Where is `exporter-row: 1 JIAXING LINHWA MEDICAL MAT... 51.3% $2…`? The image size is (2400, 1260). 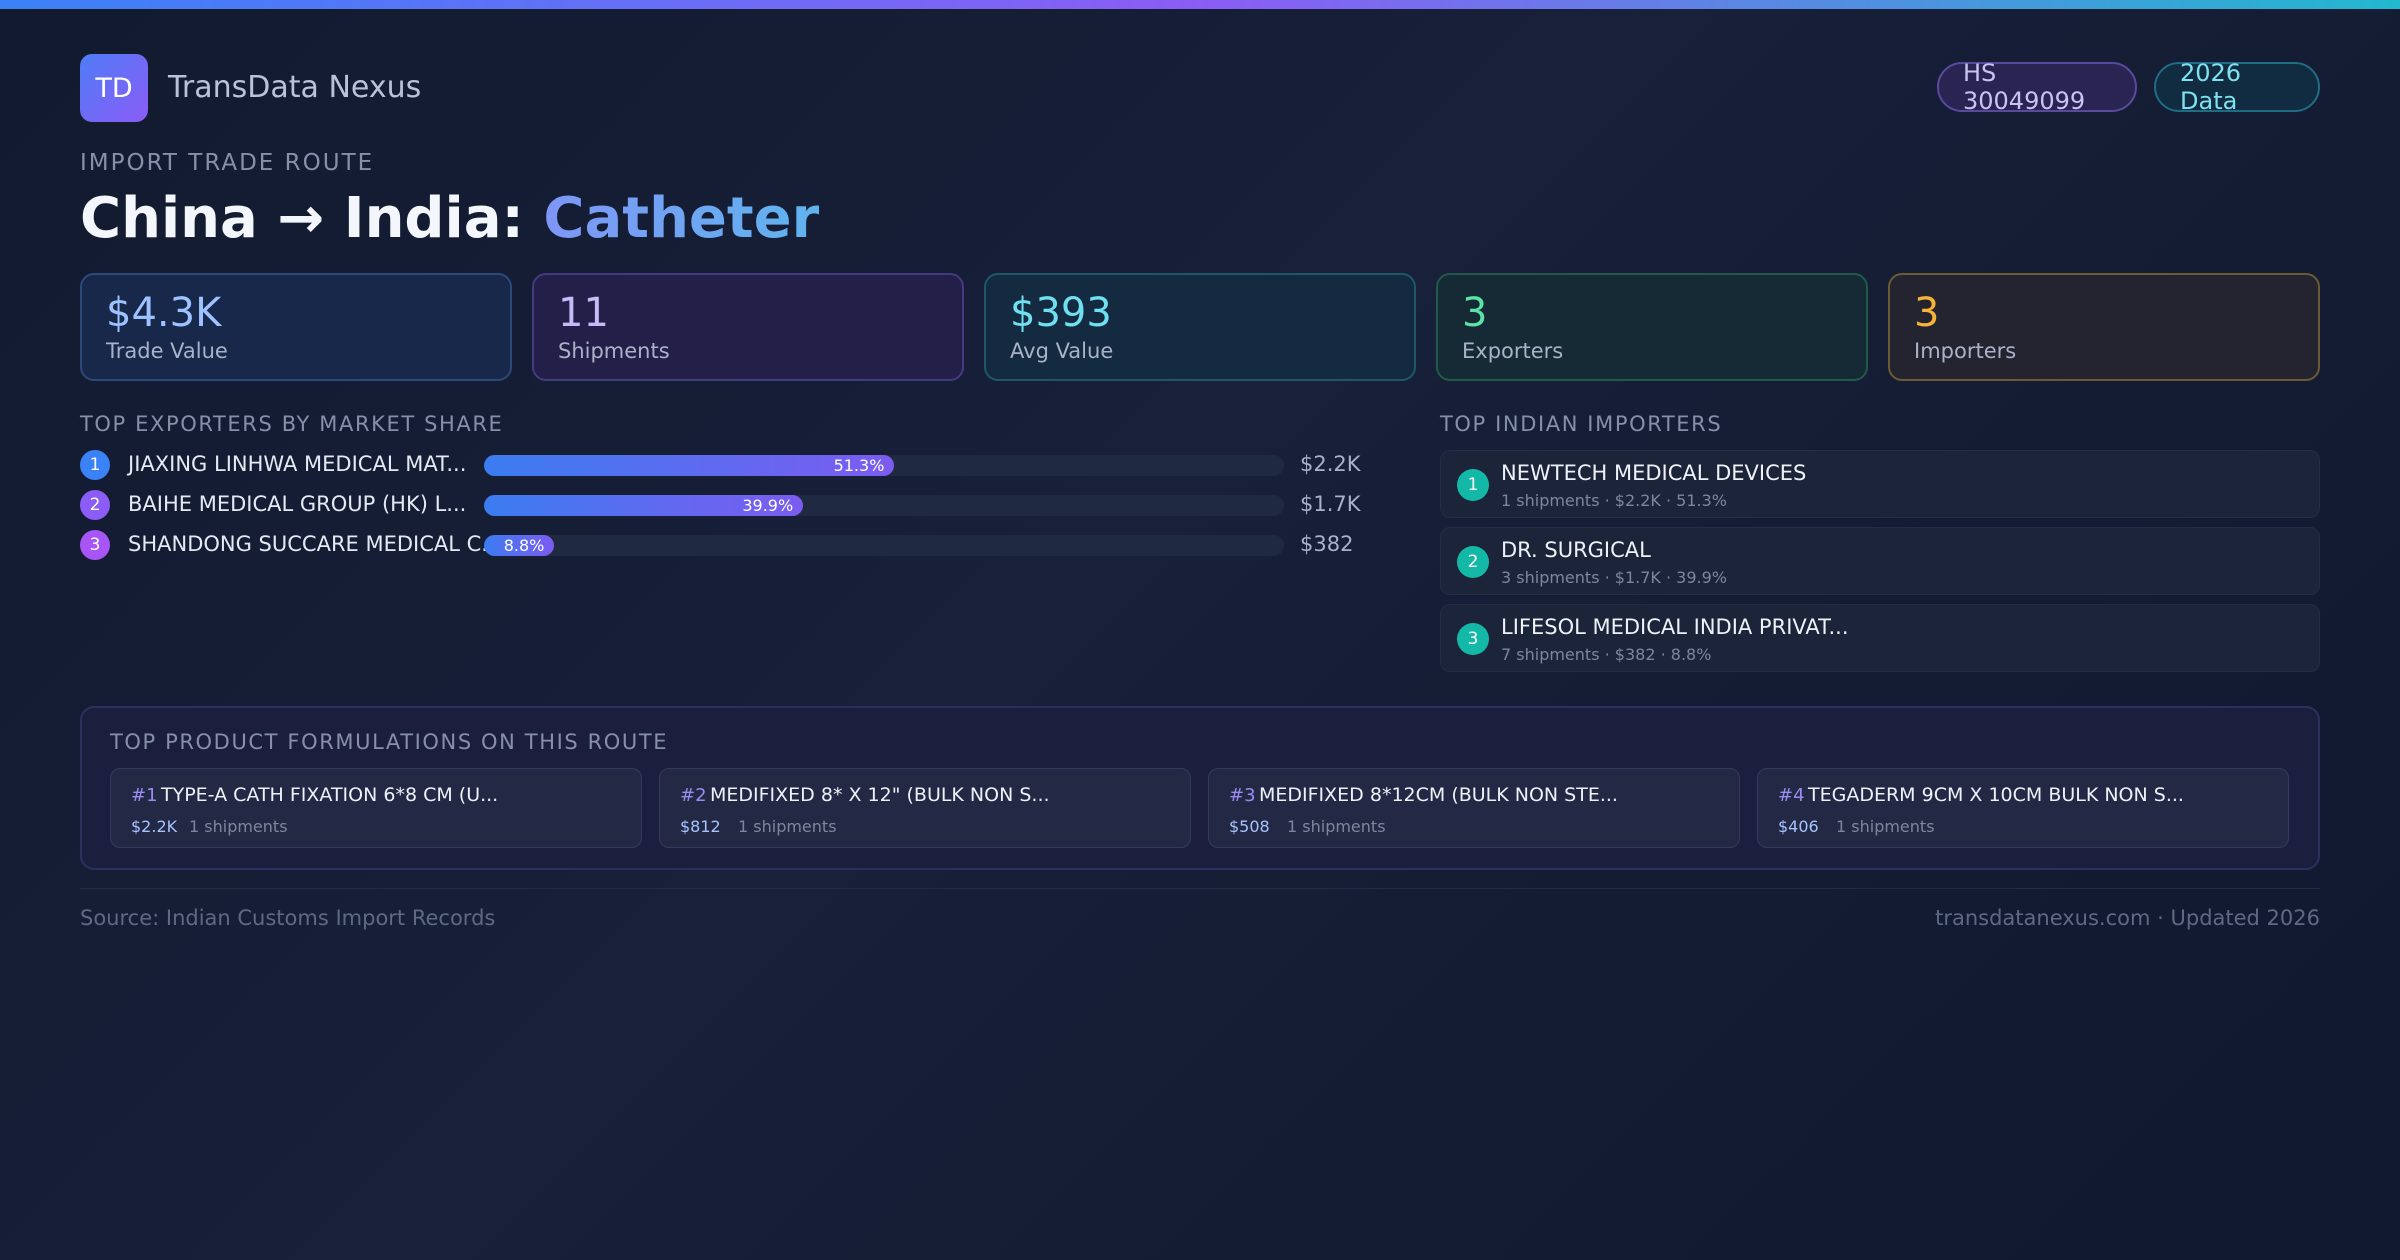 exporter-row: 1 JIAXING LINHWA MEDICAL MAT... 51.3% $2… is located at coordinates (745, 465).